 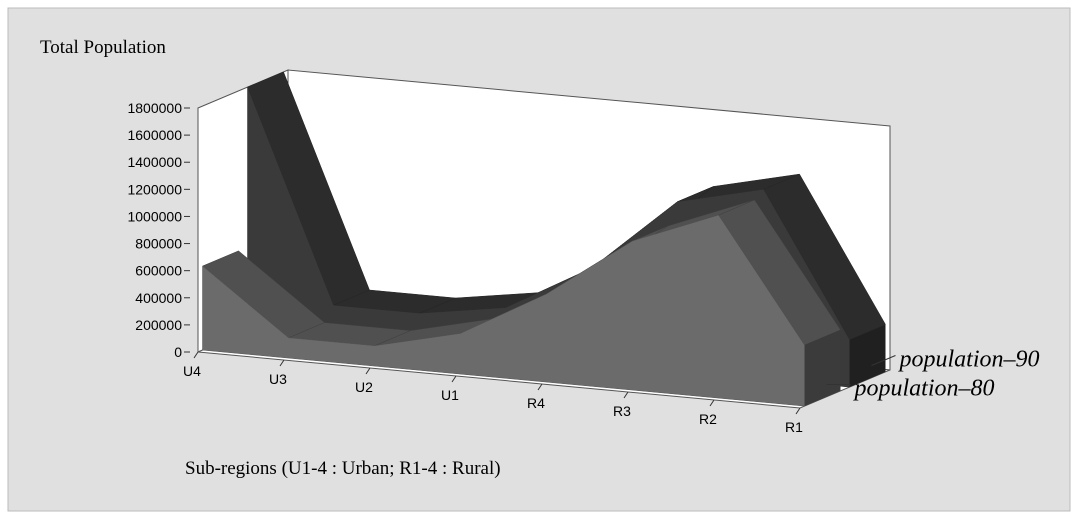 I want to click on y-tick-label: 1000000, so click(x=154, y=216).